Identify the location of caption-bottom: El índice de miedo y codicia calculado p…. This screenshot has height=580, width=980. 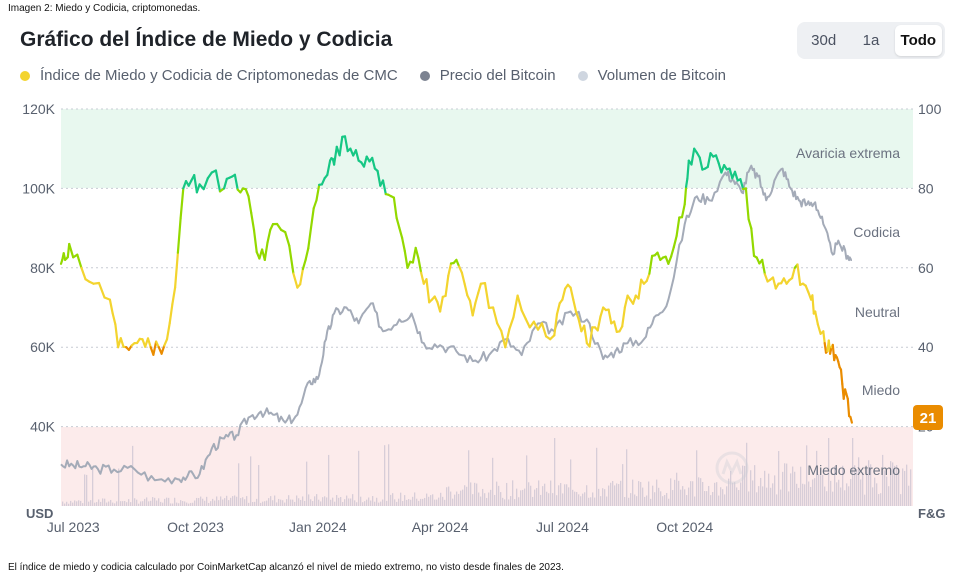
(286, 567).